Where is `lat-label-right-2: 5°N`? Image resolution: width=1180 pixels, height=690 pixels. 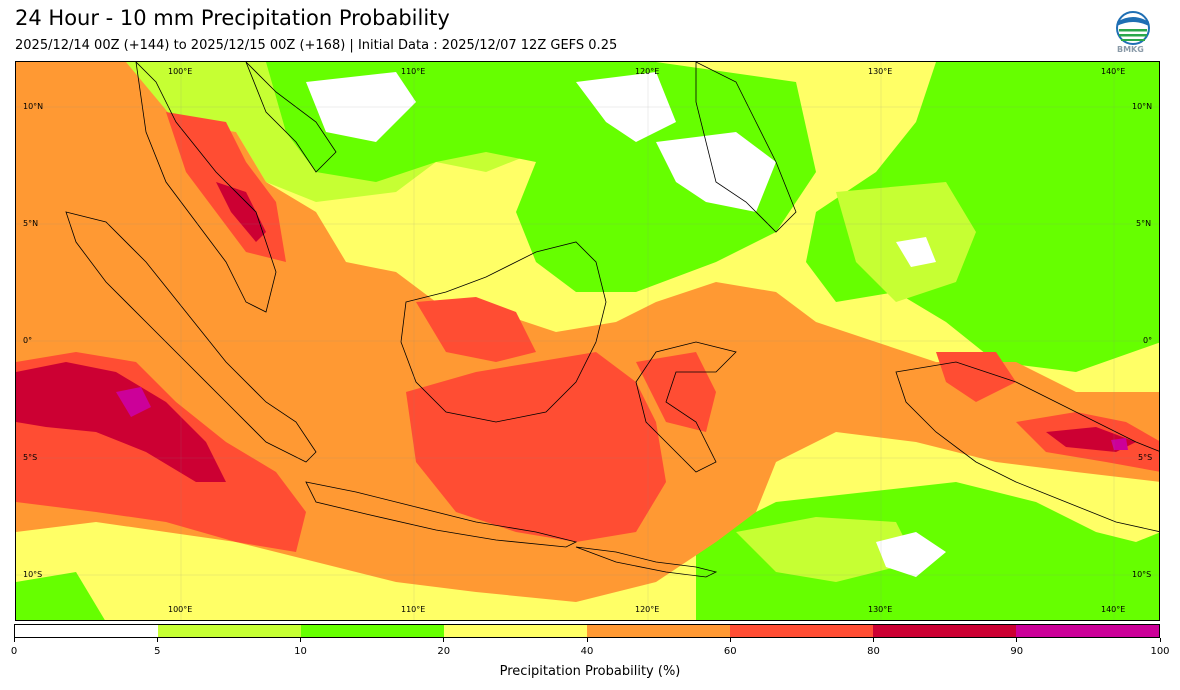
lat-label-right-2: 5°N is located at coordinates (1144, 223).